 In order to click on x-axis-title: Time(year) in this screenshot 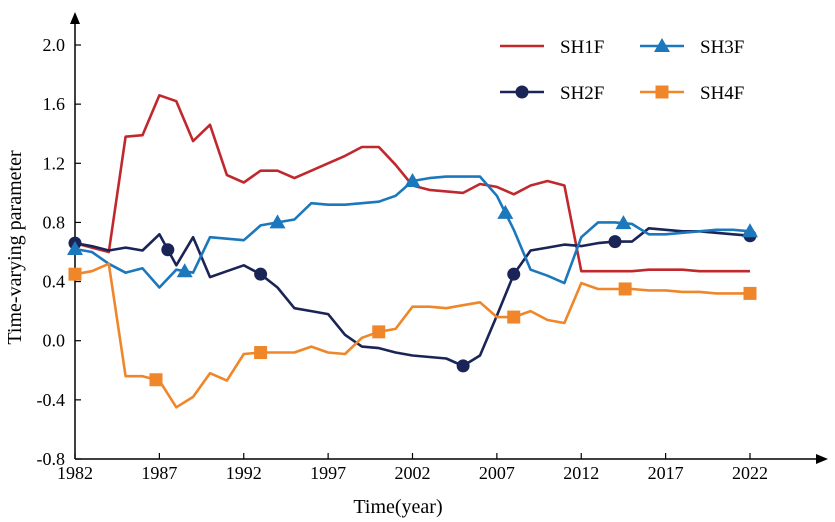, I will do `click(397, 507)`.